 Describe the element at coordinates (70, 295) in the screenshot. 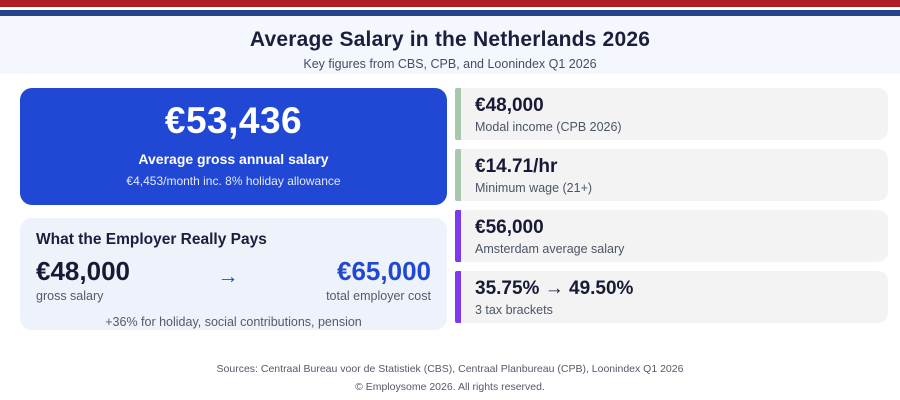

I see `gross-salary-label: gross salary` at that location.